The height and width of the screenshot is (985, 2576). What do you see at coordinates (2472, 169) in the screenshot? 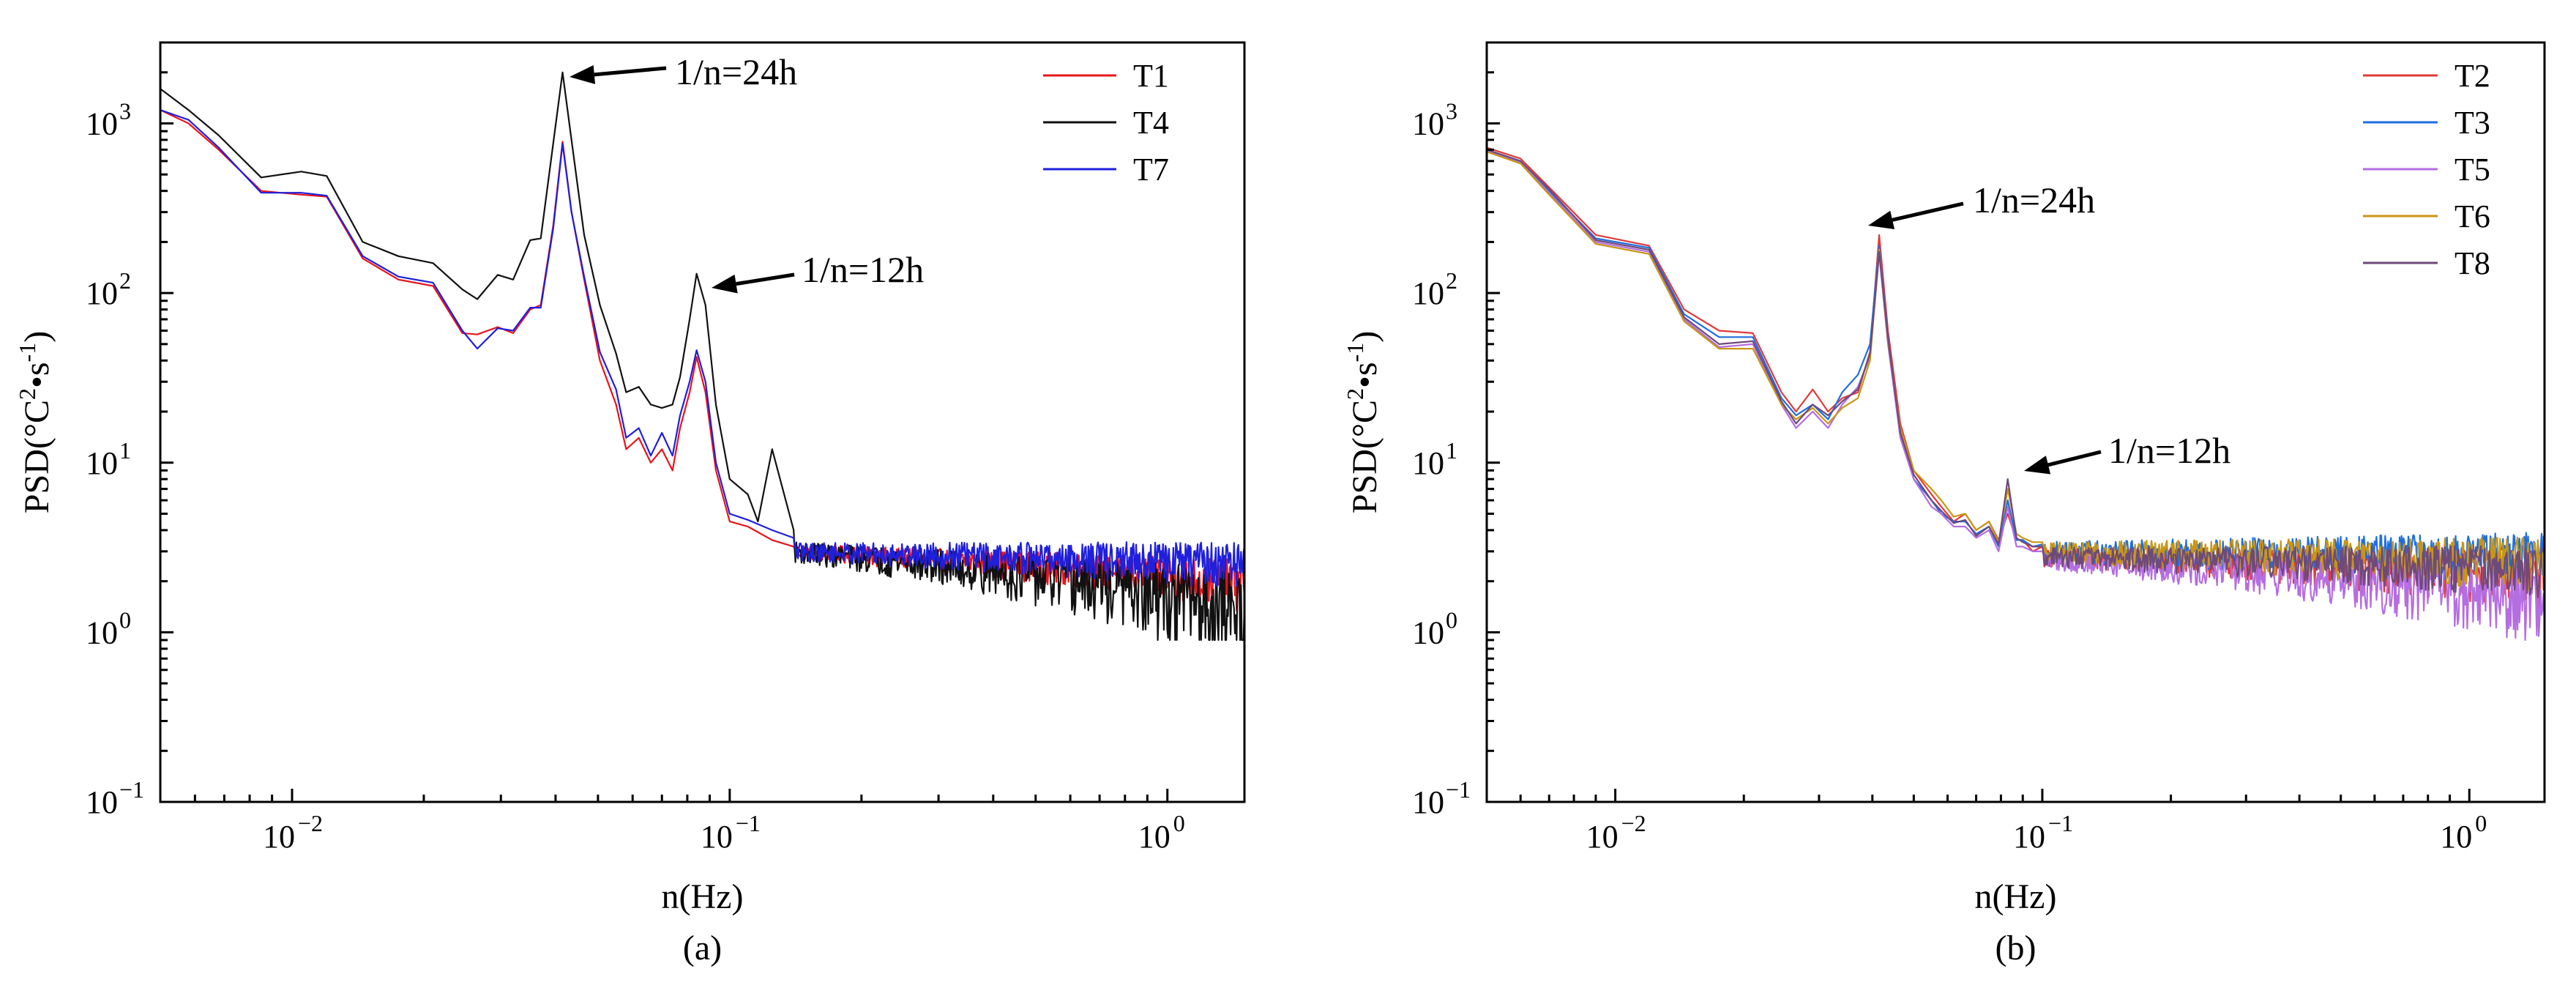
I see `legend-label-t5: T5` at bounding box center [2472, 169].